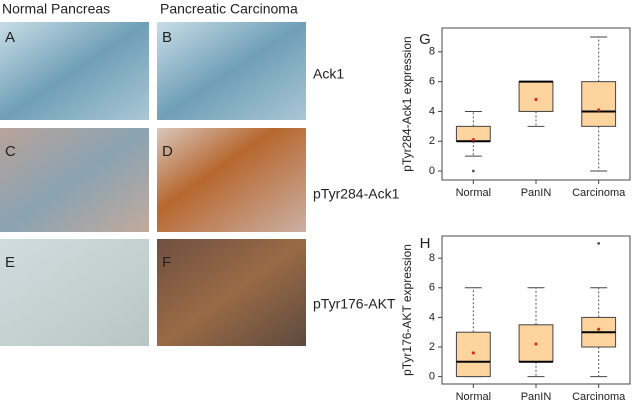 This screenshot has width=636, height=400. Describe the element at coordinates (229, 9) in the screenshot. I see `column-header: Pancreatic Carcinoma` at that location.